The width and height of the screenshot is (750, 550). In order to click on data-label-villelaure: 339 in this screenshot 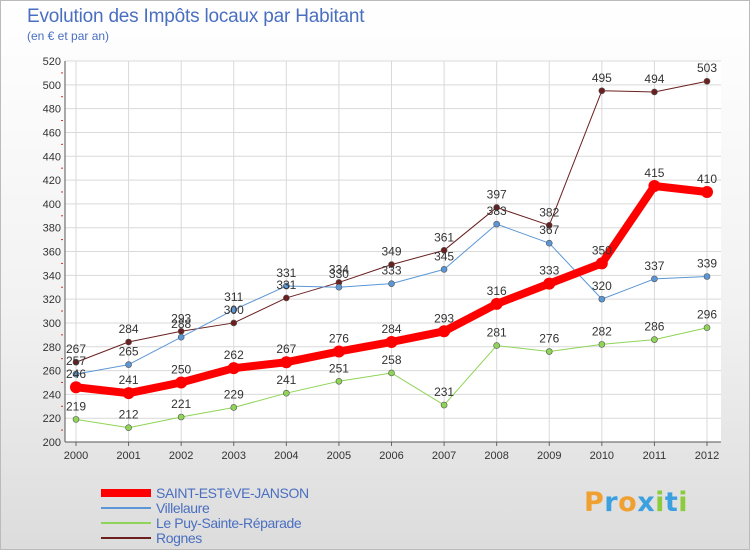, I will do `click(707, 264)`.